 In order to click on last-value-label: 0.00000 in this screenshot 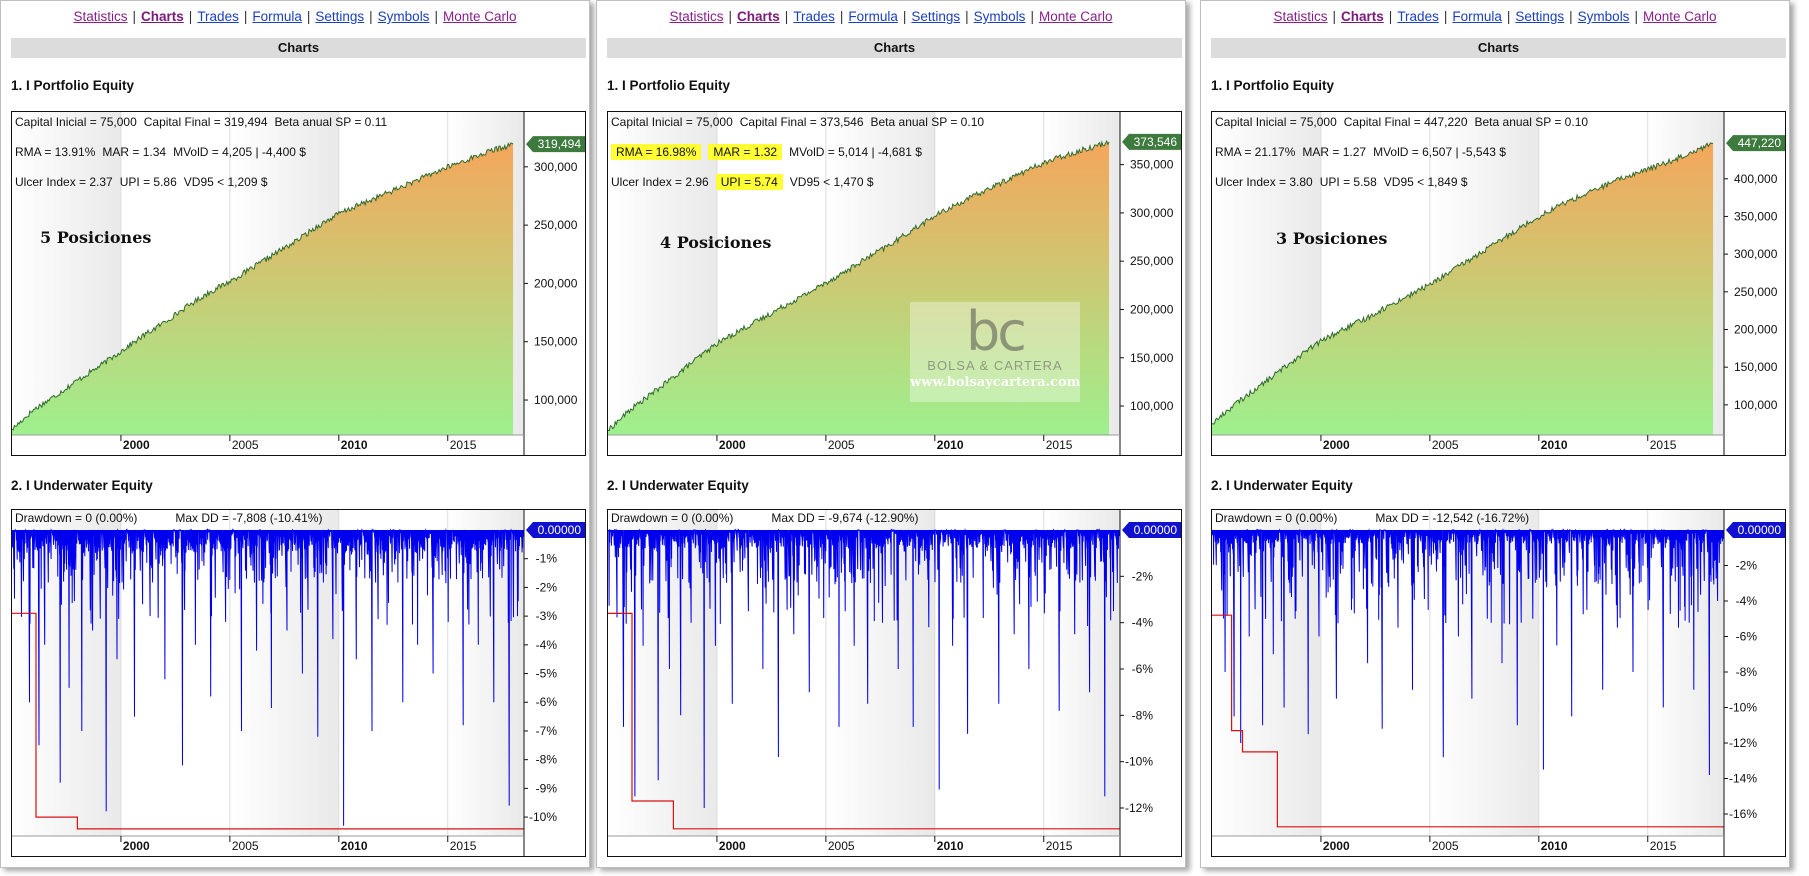, I will do `click(560, 530)`.